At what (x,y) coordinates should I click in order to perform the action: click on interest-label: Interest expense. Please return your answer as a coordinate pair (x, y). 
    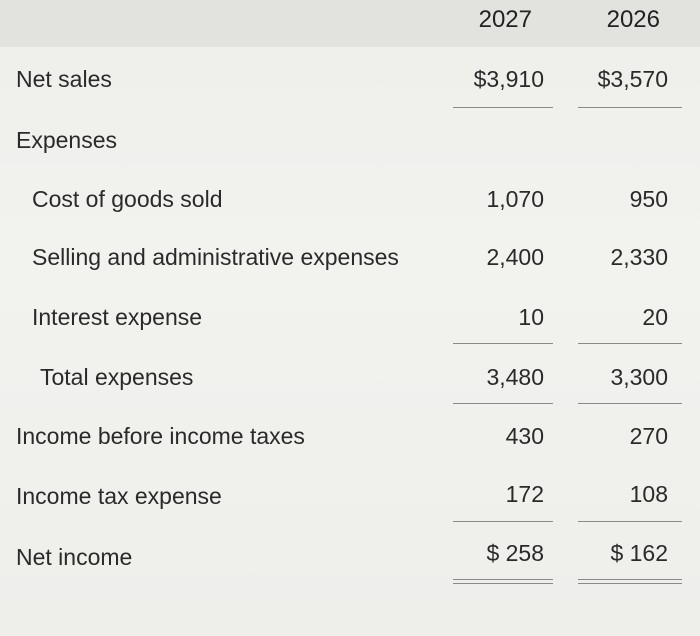
    Looking at the image, I should click on (117, 317).